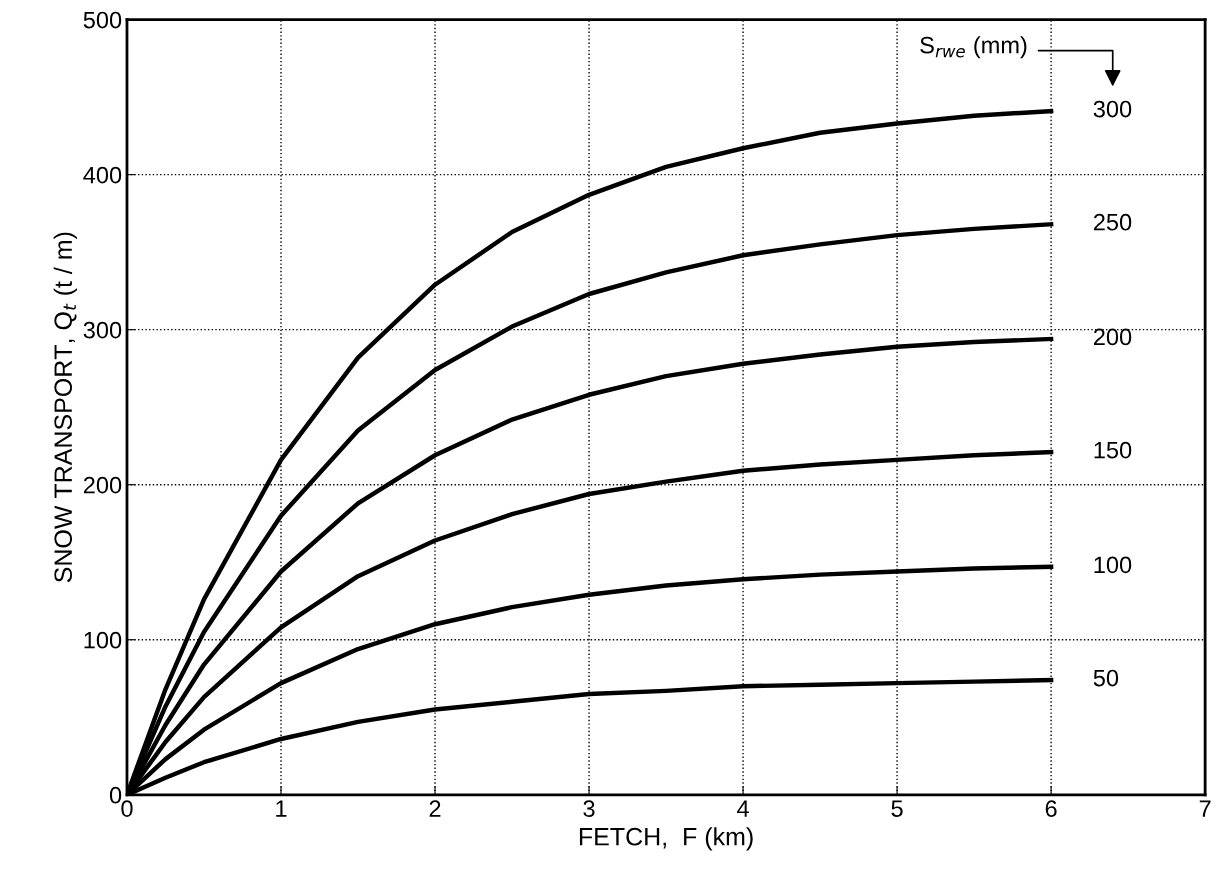  What do you see at coordinates (743, 808) in the screenshot?
I see `x-tick-label: 4` at bounding box center [743, 808].